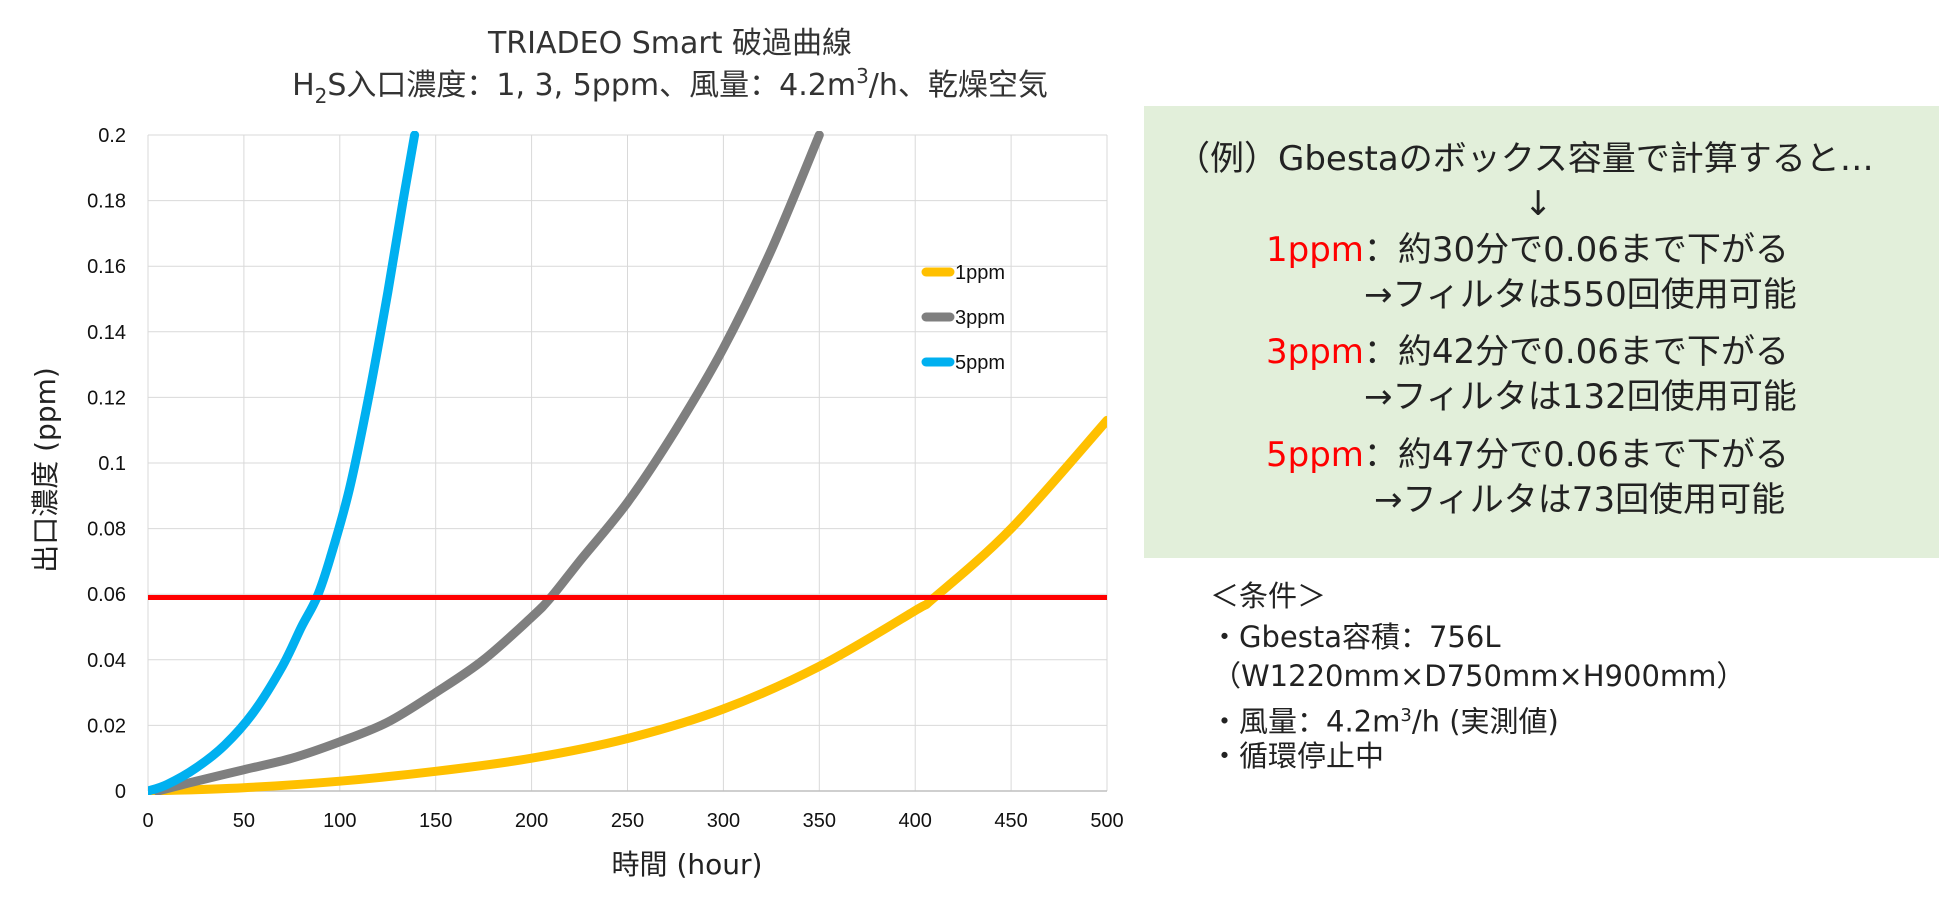 Image resolution: width=1949 pixels, height=906 pixels. Describe the element at coordinates (1355, 637) in the screenshot. I see `condition-volume: ・Gbesta容積：756L` at that location.